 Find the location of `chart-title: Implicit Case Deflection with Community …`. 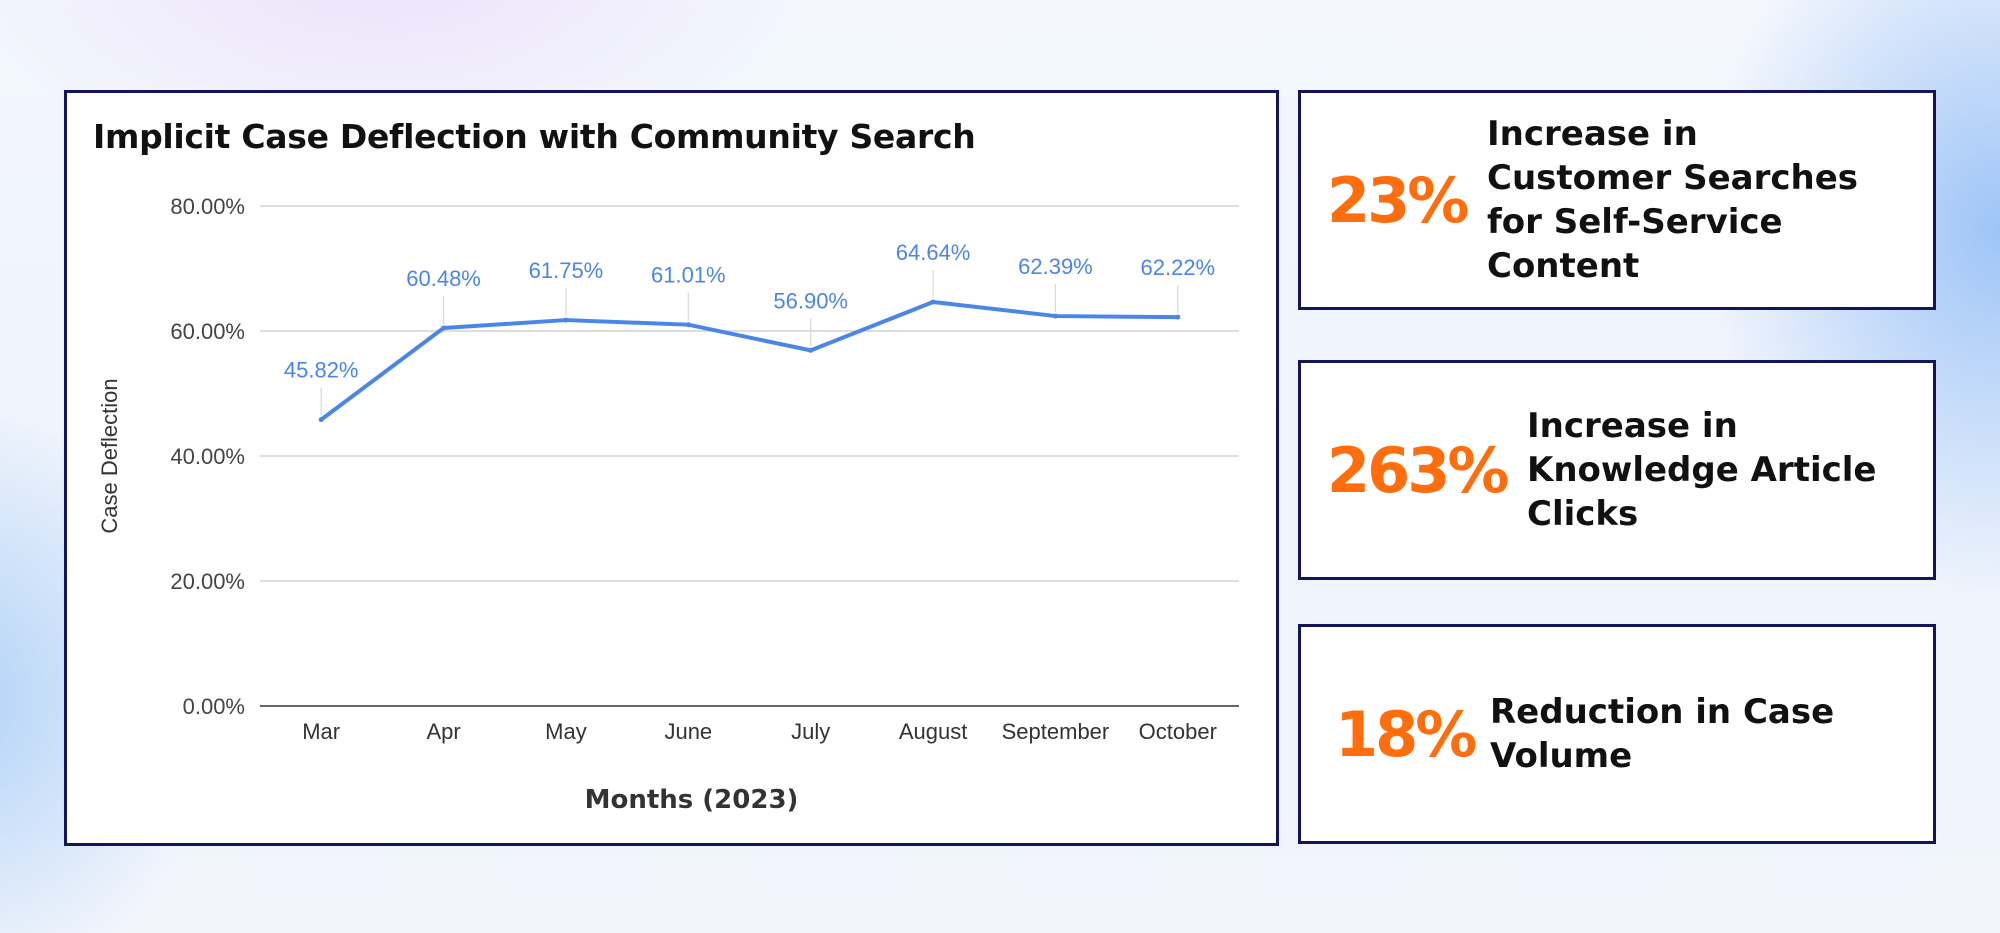

chart-title: Implicit Case Deflection with Community … is located at coordinates (534, 136).